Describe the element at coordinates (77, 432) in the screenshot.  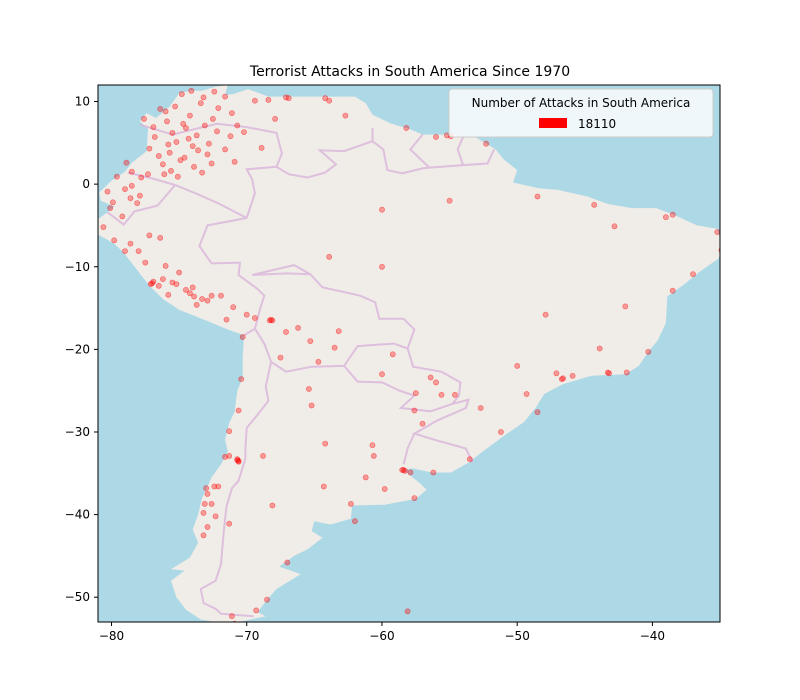
I see `y-tick-label: −30` at that location.